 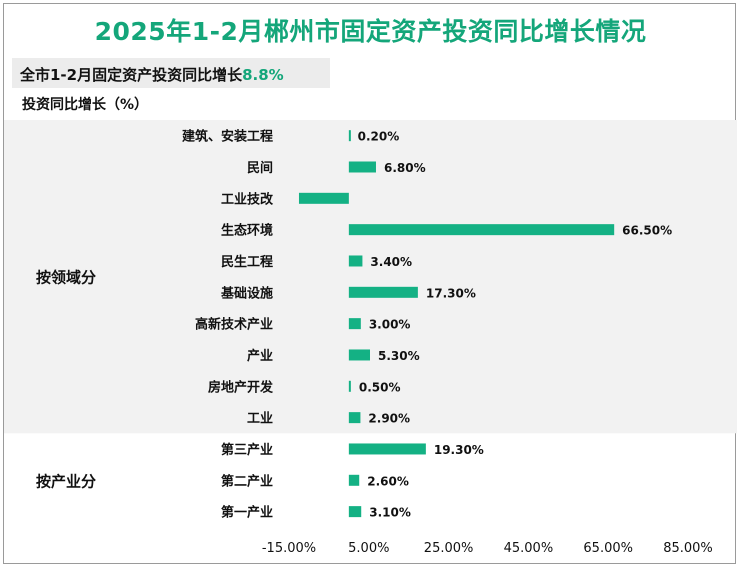 What do you see at coordinates (391, 262) in the screenshot?
I see `data-label: 3.40%` at bounding box center [391, 262].